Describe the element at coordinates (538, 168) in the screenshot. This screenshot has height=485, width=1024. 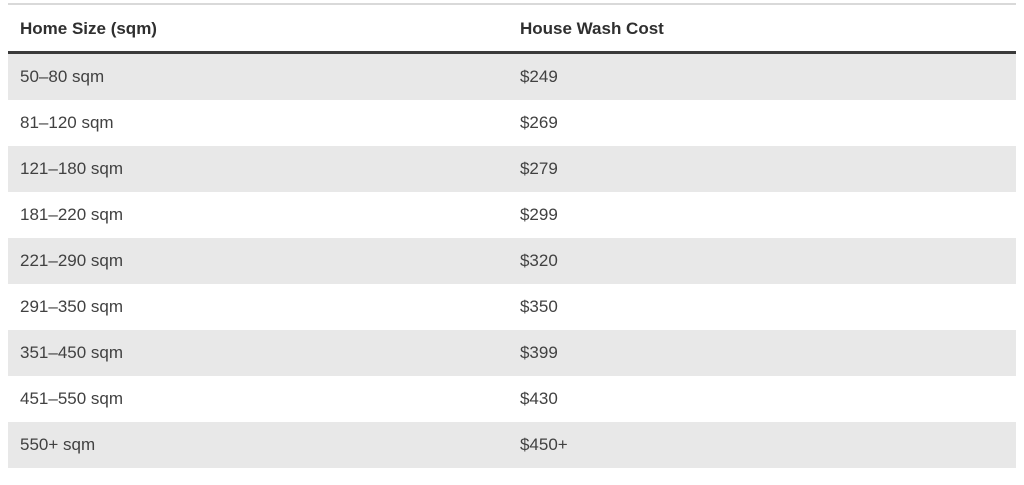
I see `cost-cell: $279` at that location.